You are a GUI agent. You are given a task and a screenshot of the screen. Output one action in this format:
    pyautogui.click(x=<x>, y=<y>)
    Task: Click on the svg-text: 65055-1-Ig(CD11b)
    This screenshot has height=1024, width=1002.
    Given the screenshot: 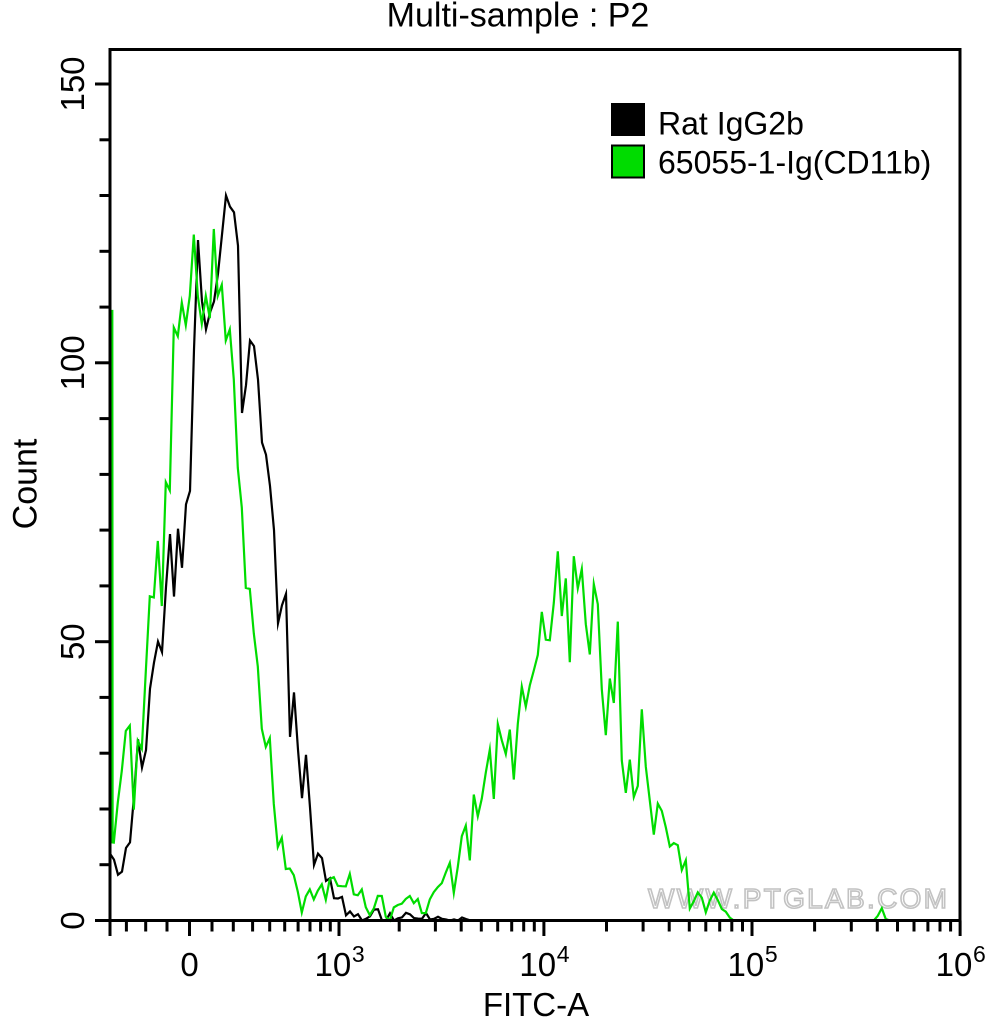 What is the action you would take?
    pyautogui.click(x=794, y=162)
    